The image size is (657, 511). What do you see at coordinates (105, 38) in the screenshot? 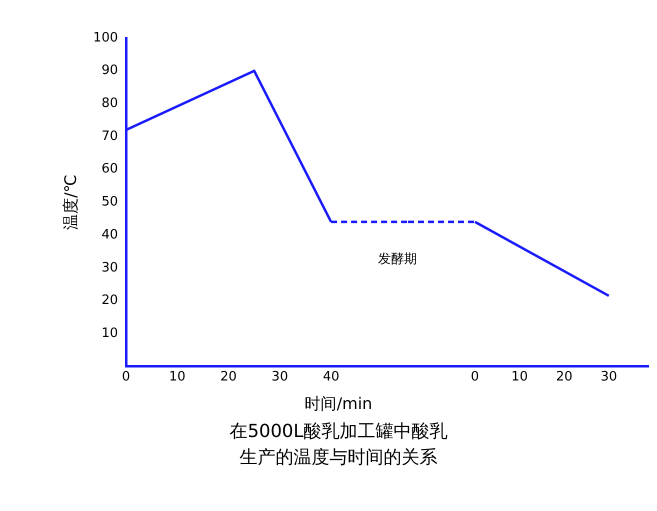
I see `y-tick-label: 100` at bounding box center [105, 38].